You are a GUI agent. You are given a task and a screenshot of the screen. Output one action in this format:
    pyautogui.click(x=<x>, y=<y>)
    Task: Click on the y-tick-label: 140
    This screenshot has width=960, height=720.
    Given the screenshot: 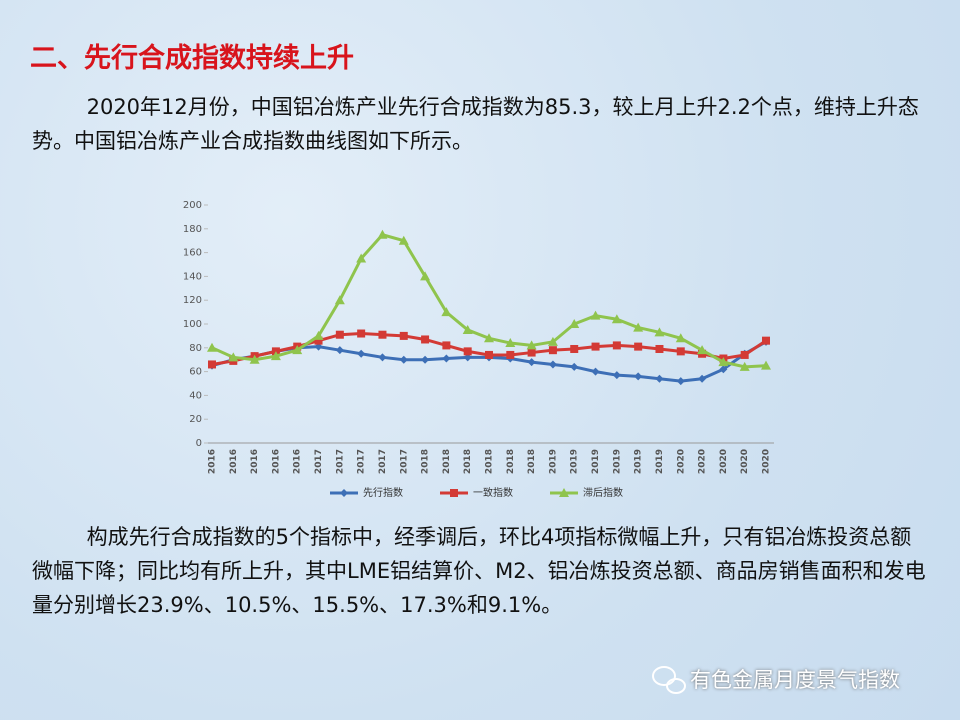 What is the action you would take?
    pyautogui.click(x=192, y=276)
    